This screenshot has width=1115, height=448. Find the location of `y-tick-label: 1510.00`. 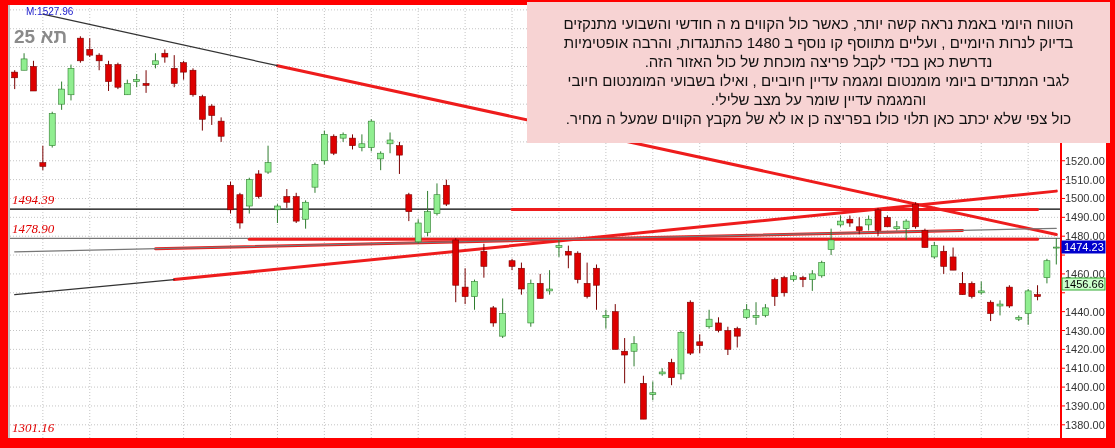

y-tick-label: 1510.00 is located at coordinates (1085, 179).